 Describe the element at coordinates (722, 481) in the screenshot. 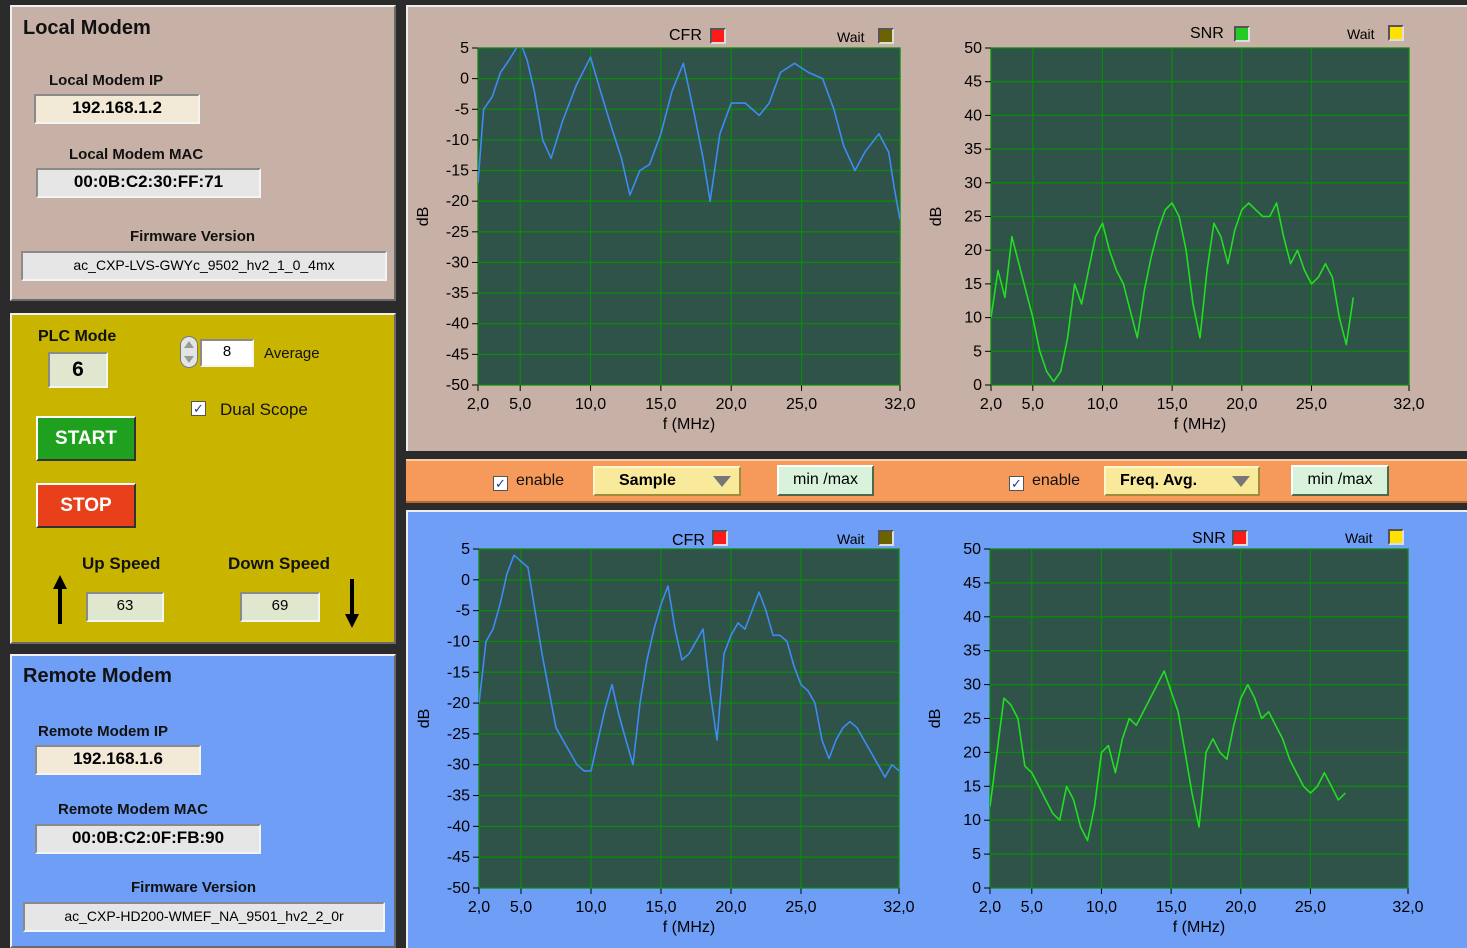

I see `left-dropdown-arrow-icon` at that location.